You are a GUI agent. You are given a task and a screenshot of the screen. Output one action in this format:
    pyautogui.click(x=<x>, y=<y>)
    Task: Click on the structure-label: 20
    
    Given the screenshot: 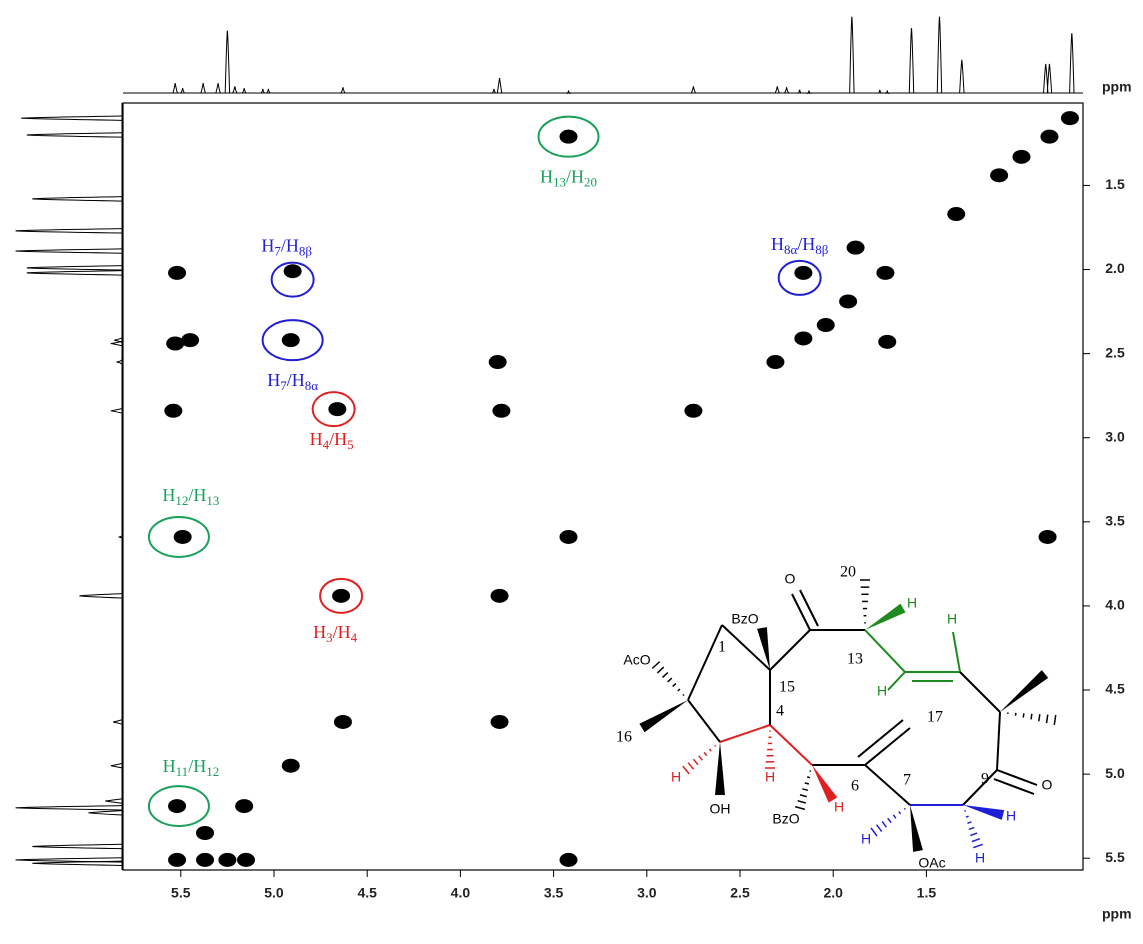 What is the action you would take?
    pyautogui.click(x=848, y=572)
    